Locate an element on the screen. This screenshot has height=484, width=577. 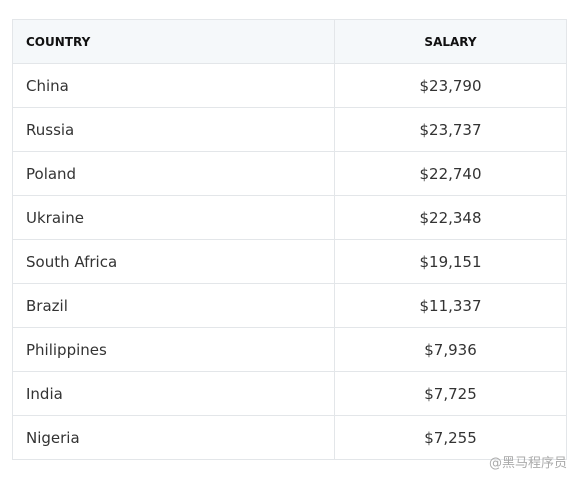
salary-cell: $11,337 is located at coordinates (450, 305).